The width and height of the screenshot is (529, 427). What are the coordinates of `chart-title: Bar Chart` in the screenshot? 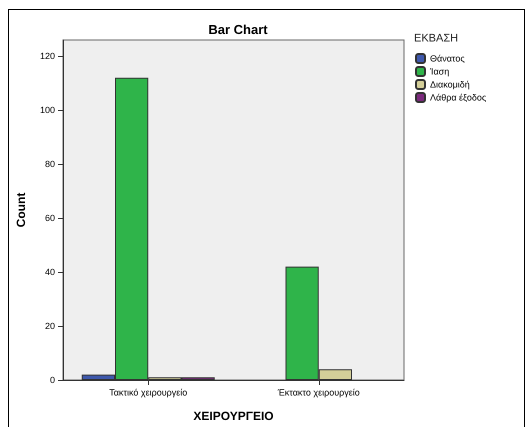 It's located at (238, 29).